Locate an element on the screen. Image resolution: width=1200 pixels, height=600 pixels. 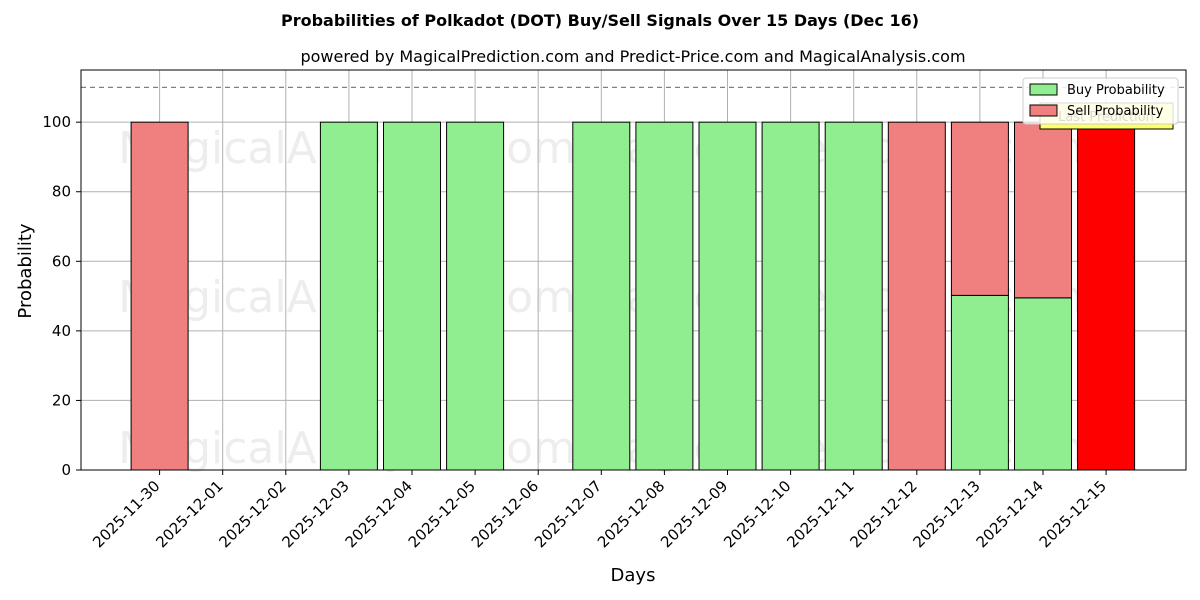
x-tick-label: 2025-12-11 is located at coordinates (820, 514).